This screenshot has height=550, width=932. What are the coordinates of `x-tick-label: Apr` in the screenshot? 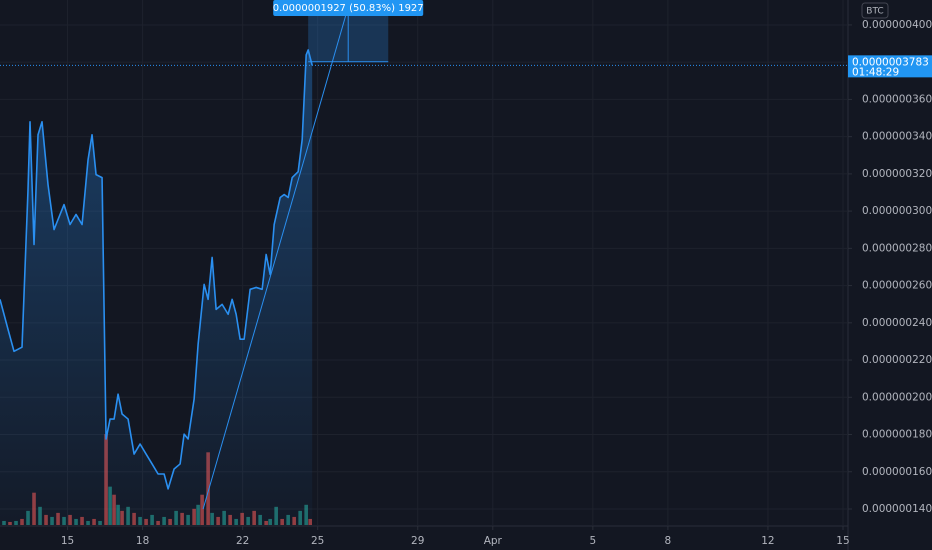 It's located at (493, 541).